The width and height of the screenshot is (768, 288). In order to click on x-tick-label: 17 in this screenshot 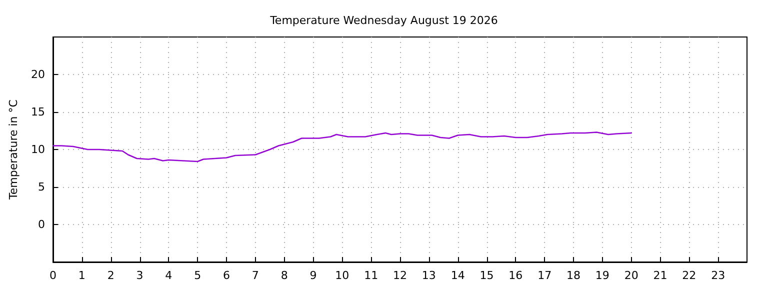, I will do `click(545, 275)`.